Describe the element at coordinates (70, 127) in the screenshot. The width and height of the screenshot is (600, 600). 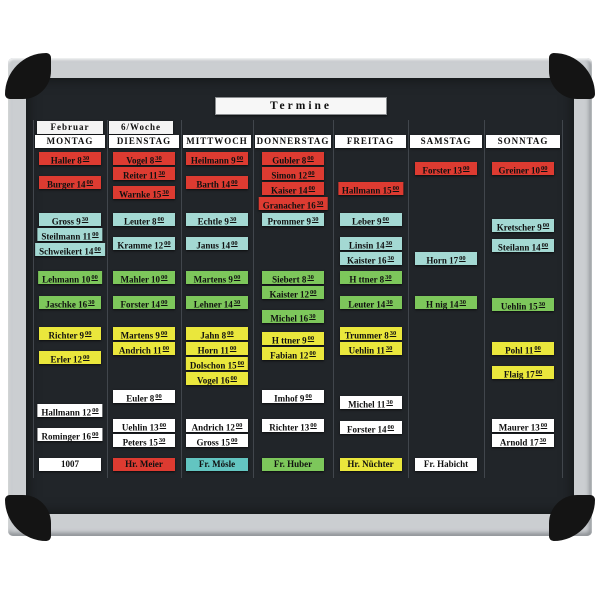
I see `month-plate: Februar` at that location.